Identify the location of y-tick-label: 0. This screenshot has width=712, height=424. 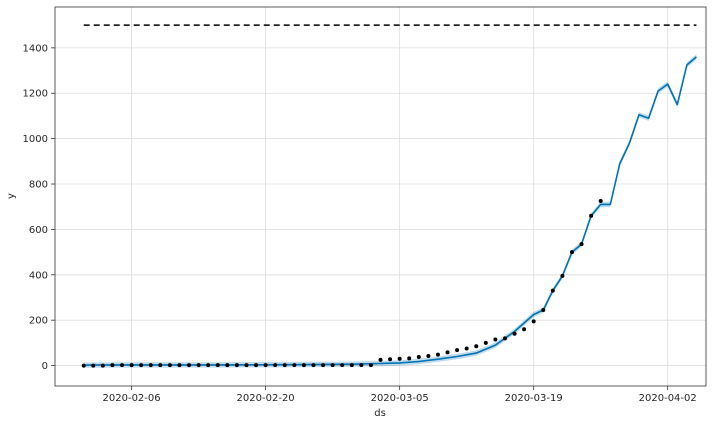
(45, 366).